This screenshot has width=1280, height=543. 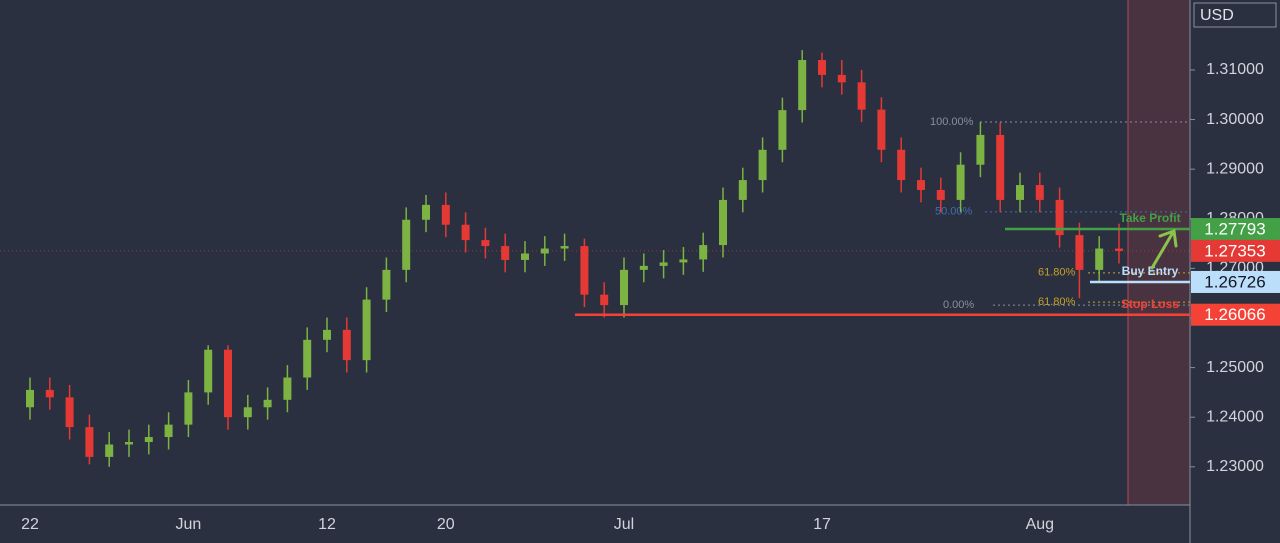 I want to click on price-badge-label: 1.26066, so click(x=1234, y=314).